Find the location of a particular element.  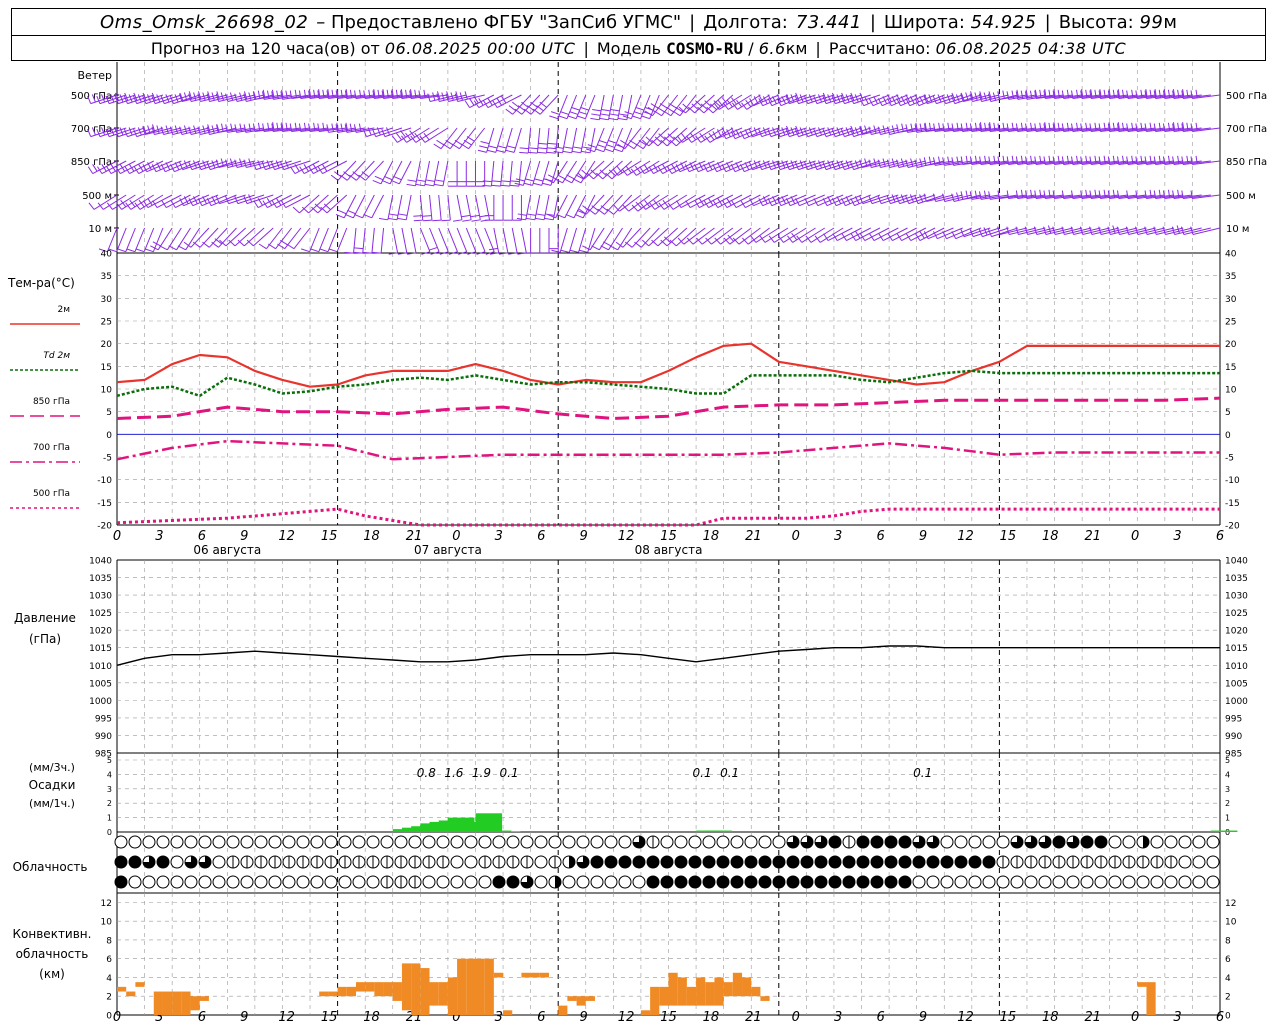

cloud-symbol-mark is located at coordinates (1031, 842).